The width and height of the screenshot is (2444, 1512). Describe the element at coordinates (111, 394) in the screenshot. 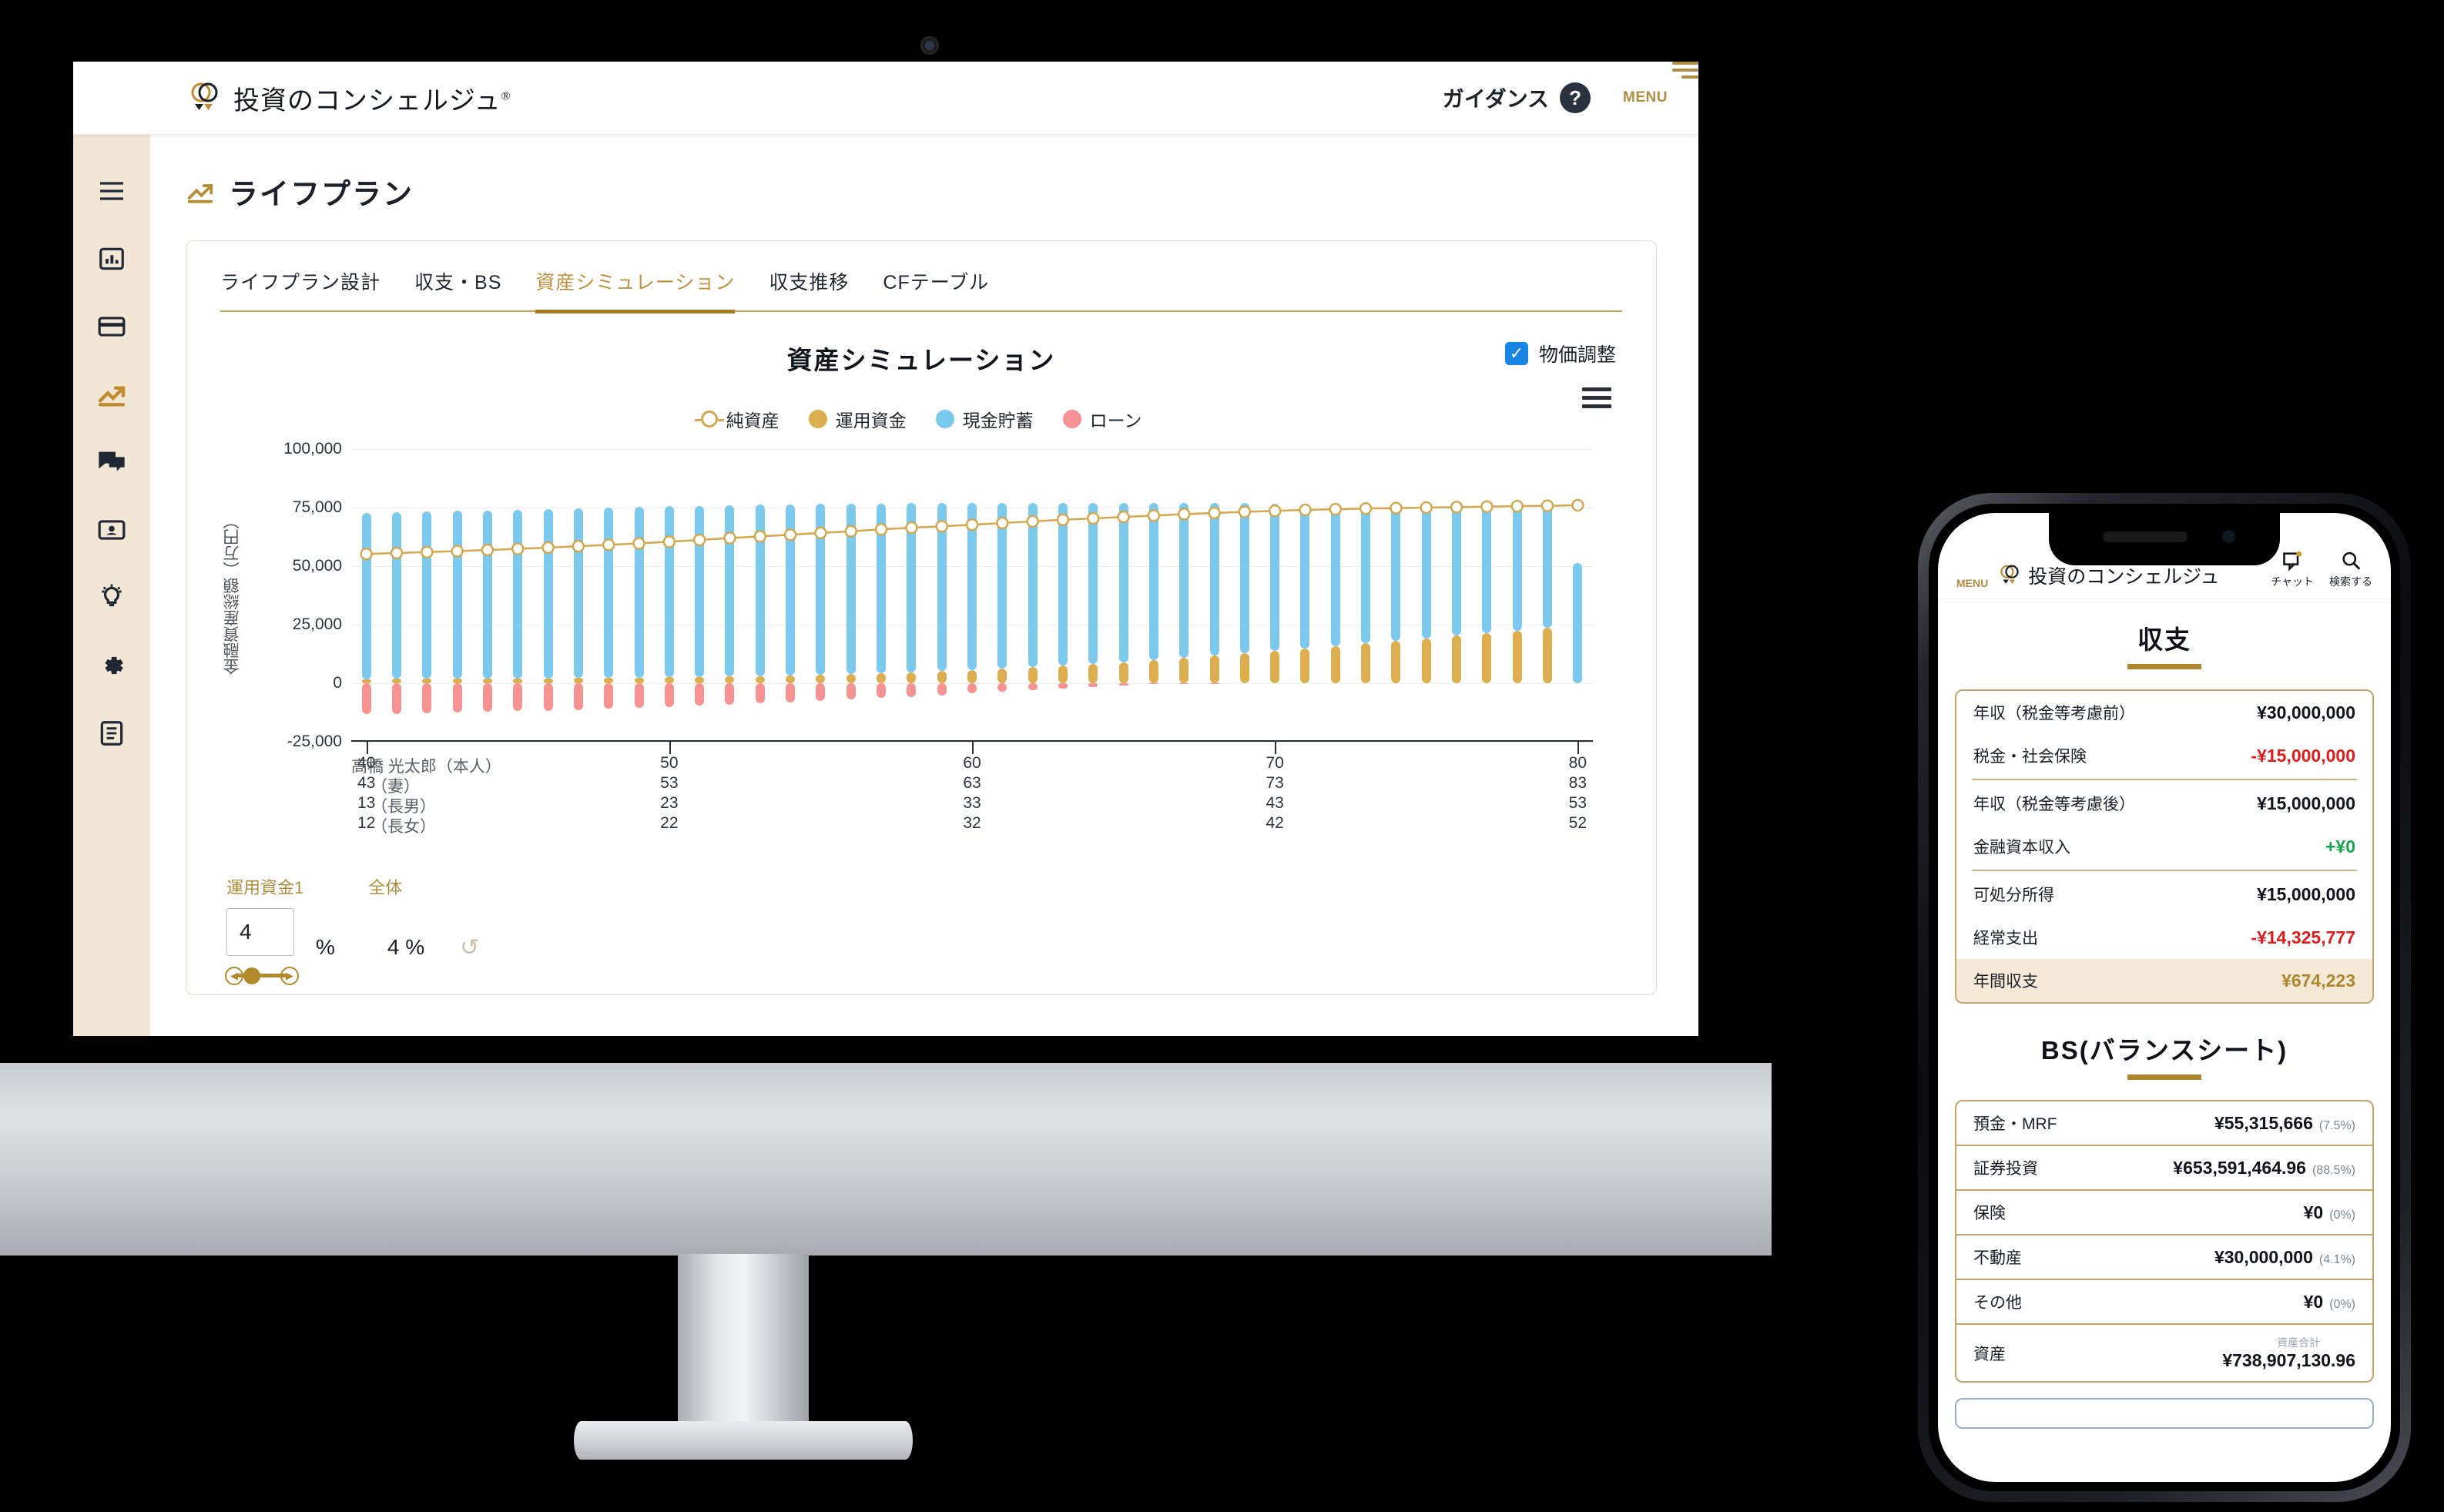

I see `sidebar-item-lifeplan` at that location.